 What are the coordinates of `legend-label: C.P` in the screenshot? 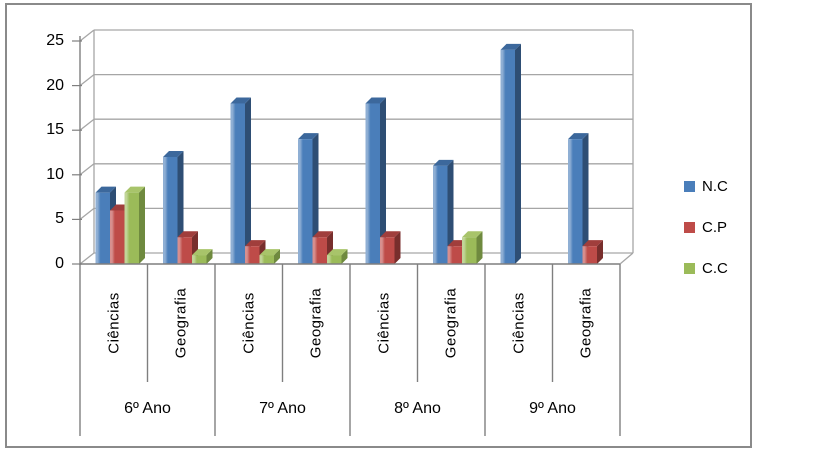 It's located at (715, 227).